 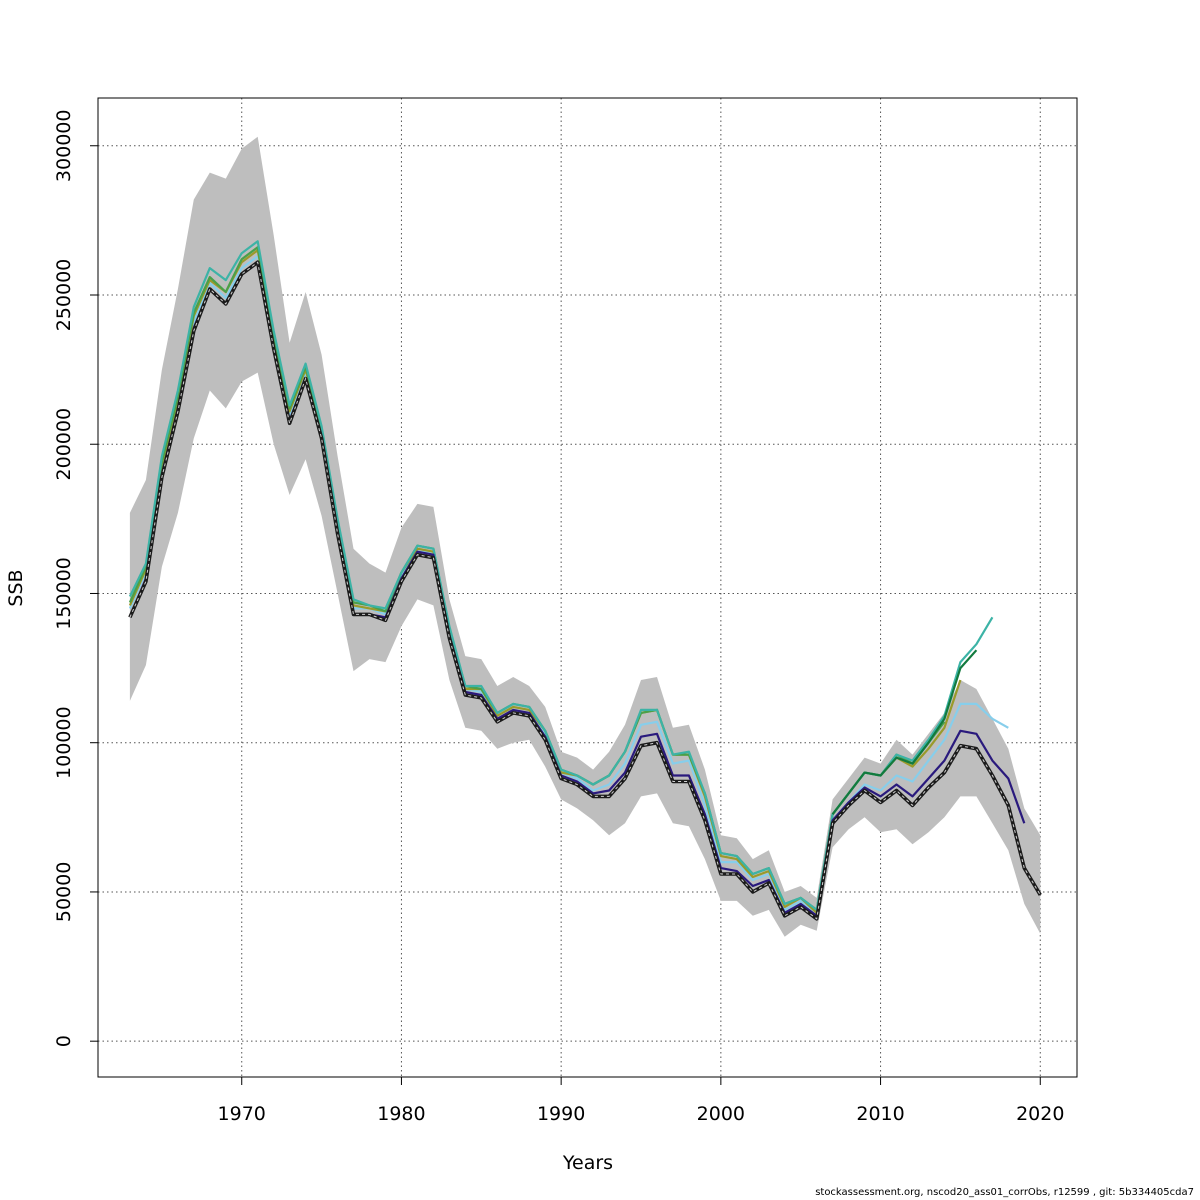 I want to click on x-tick-label-2000: 2000, so click(x=721, y=1114).